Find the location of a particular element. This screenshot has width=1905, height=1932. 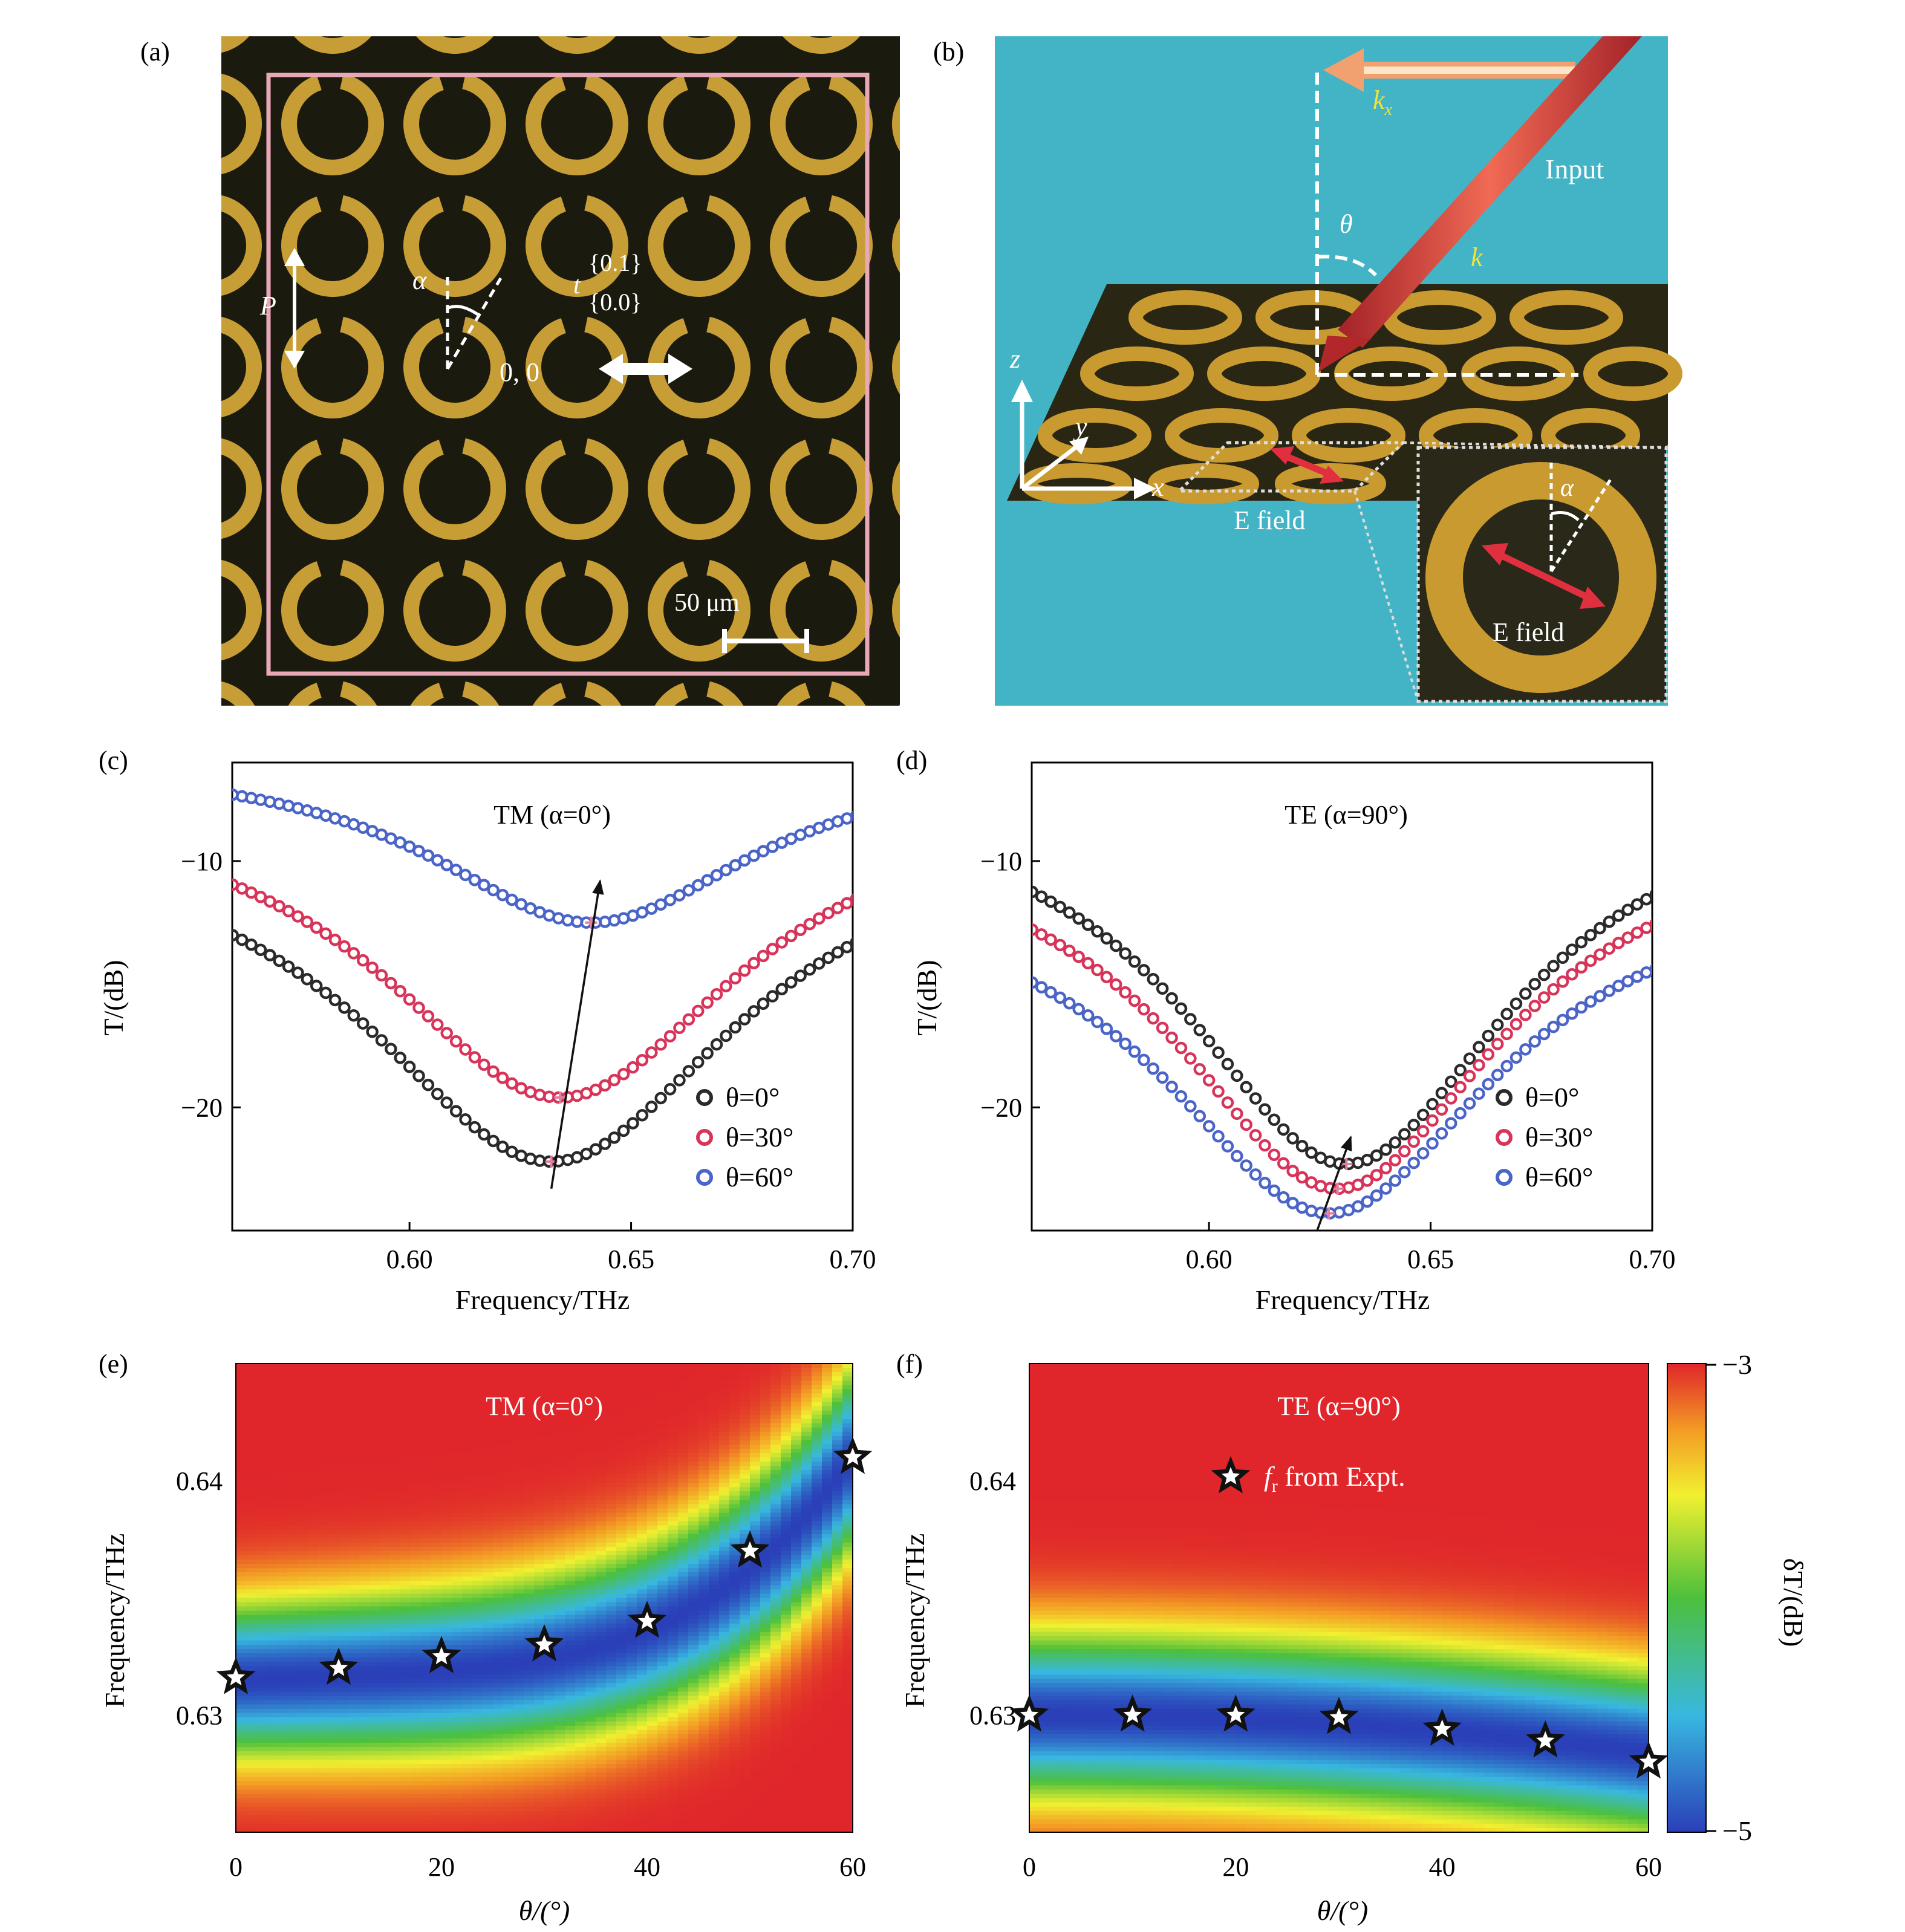

series is located at coordinates (542, 1048).